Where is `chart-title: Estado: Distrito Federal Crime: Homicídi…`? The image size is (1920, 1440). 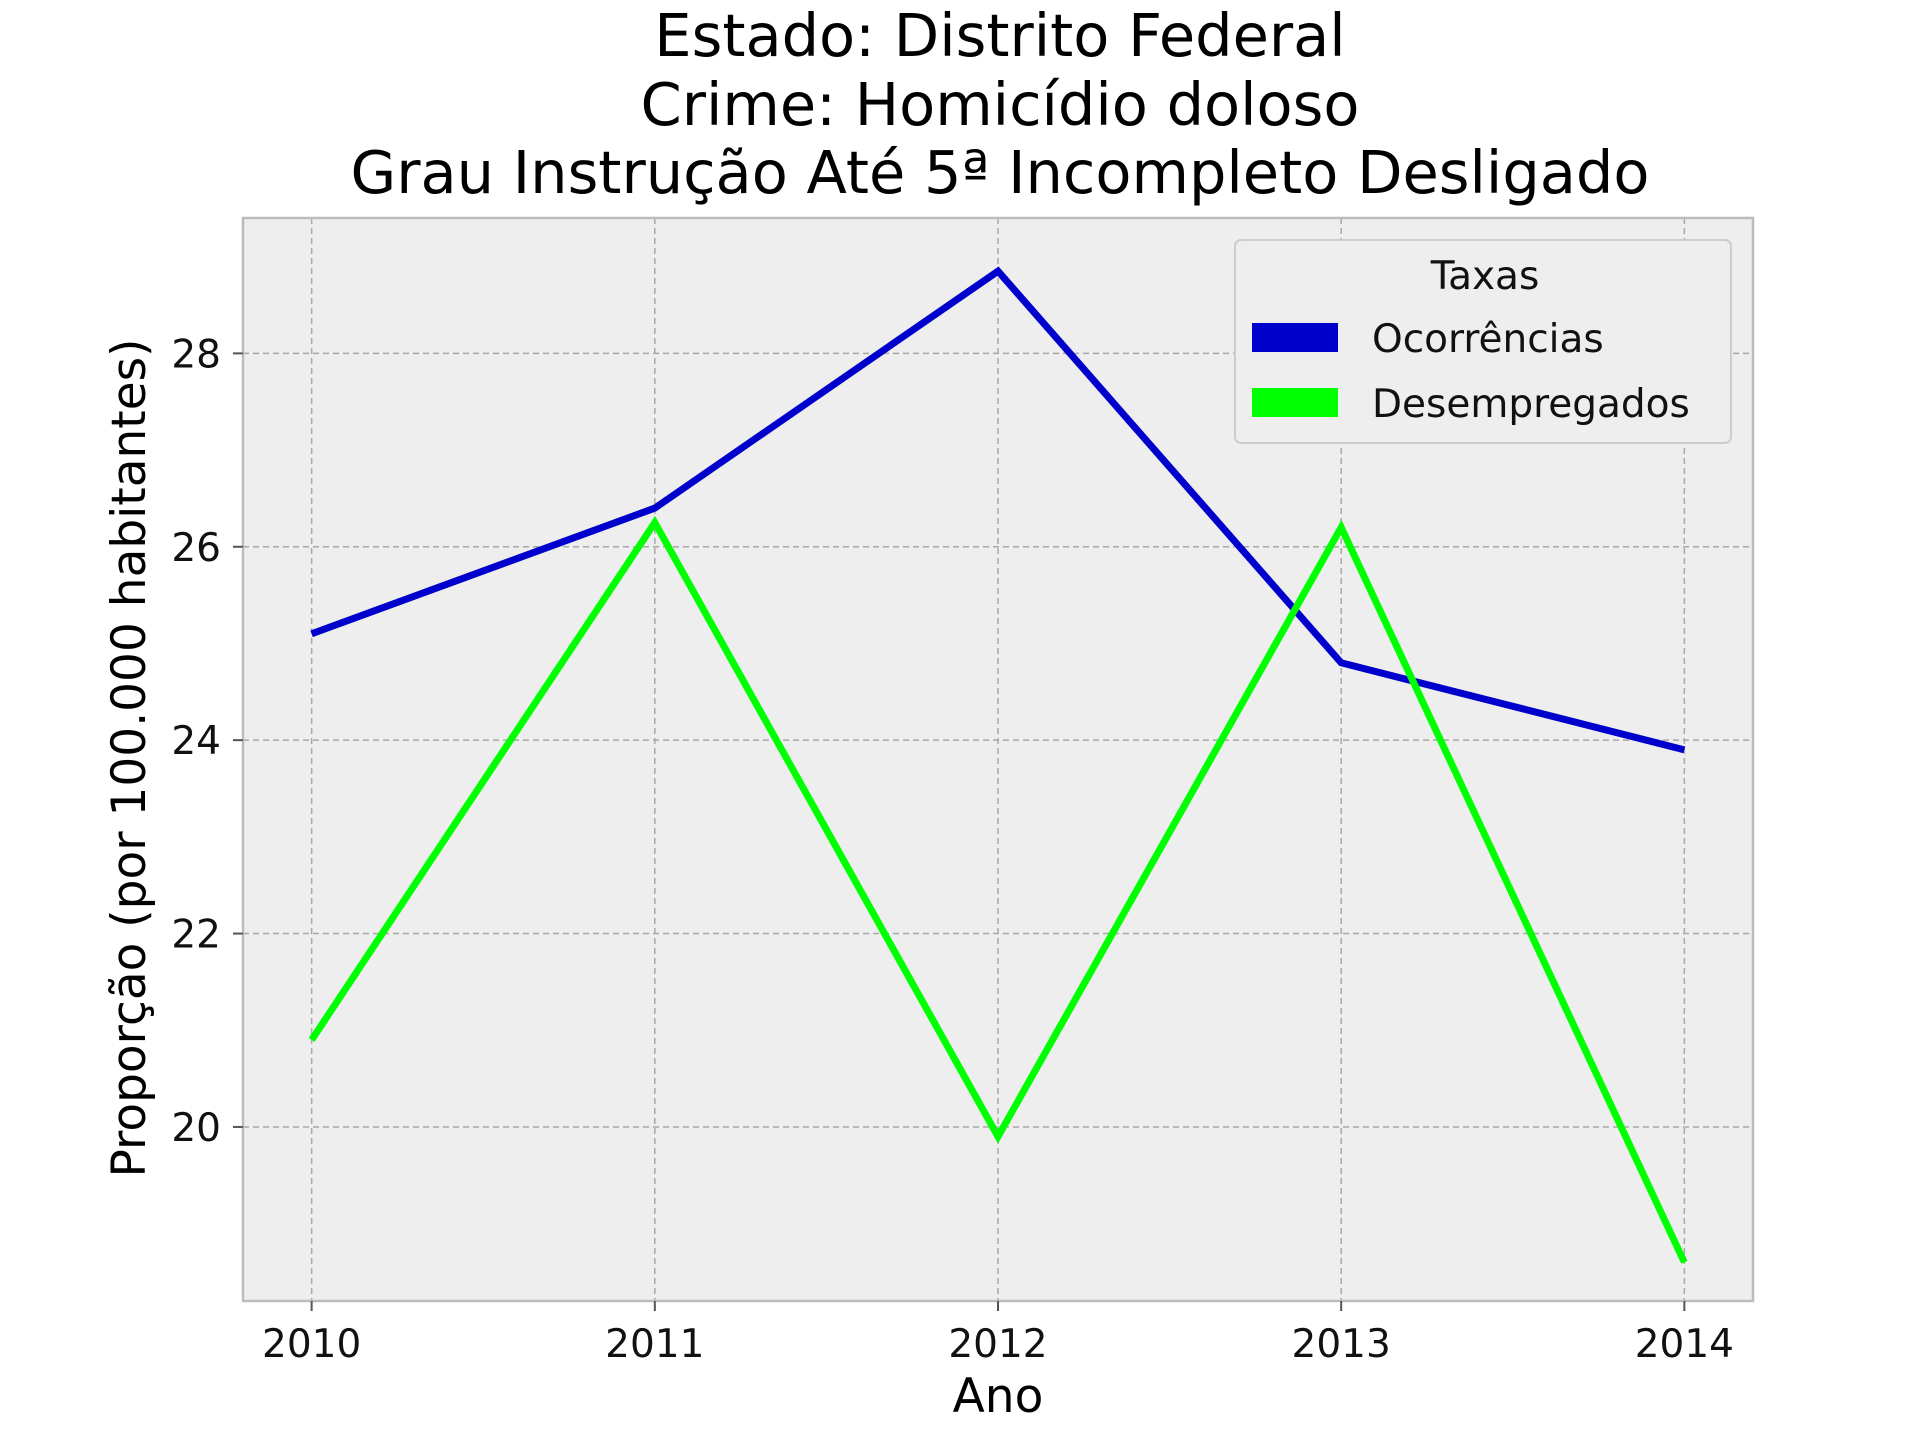
chart-title: Estado: Distrito Federal Crime: Homicídi… is located at coordinates (1000, 104).